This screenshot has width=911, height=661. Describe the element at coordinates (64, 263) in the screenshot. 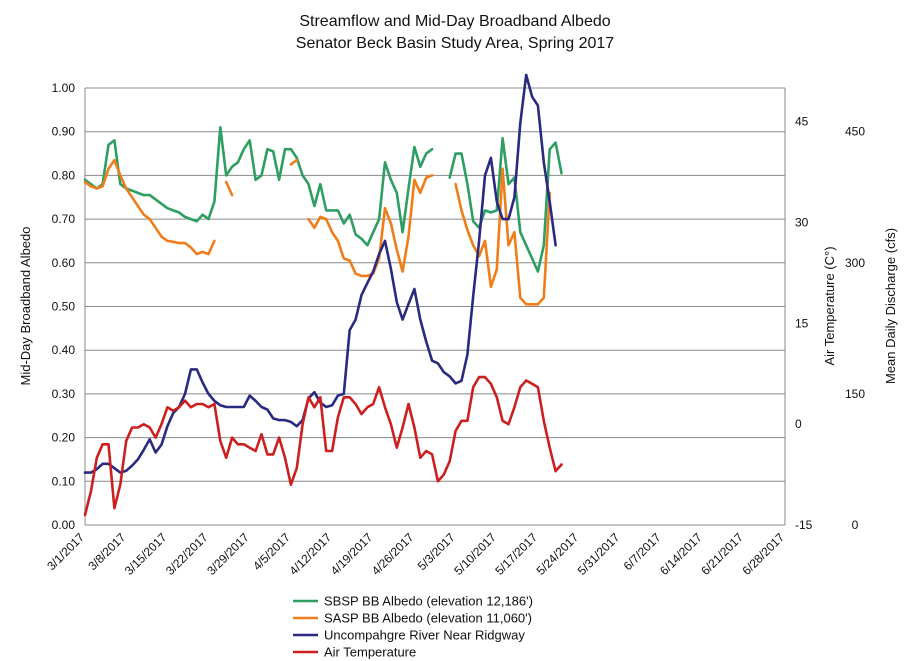

I see `y-tick-label: 0.60` at that location.